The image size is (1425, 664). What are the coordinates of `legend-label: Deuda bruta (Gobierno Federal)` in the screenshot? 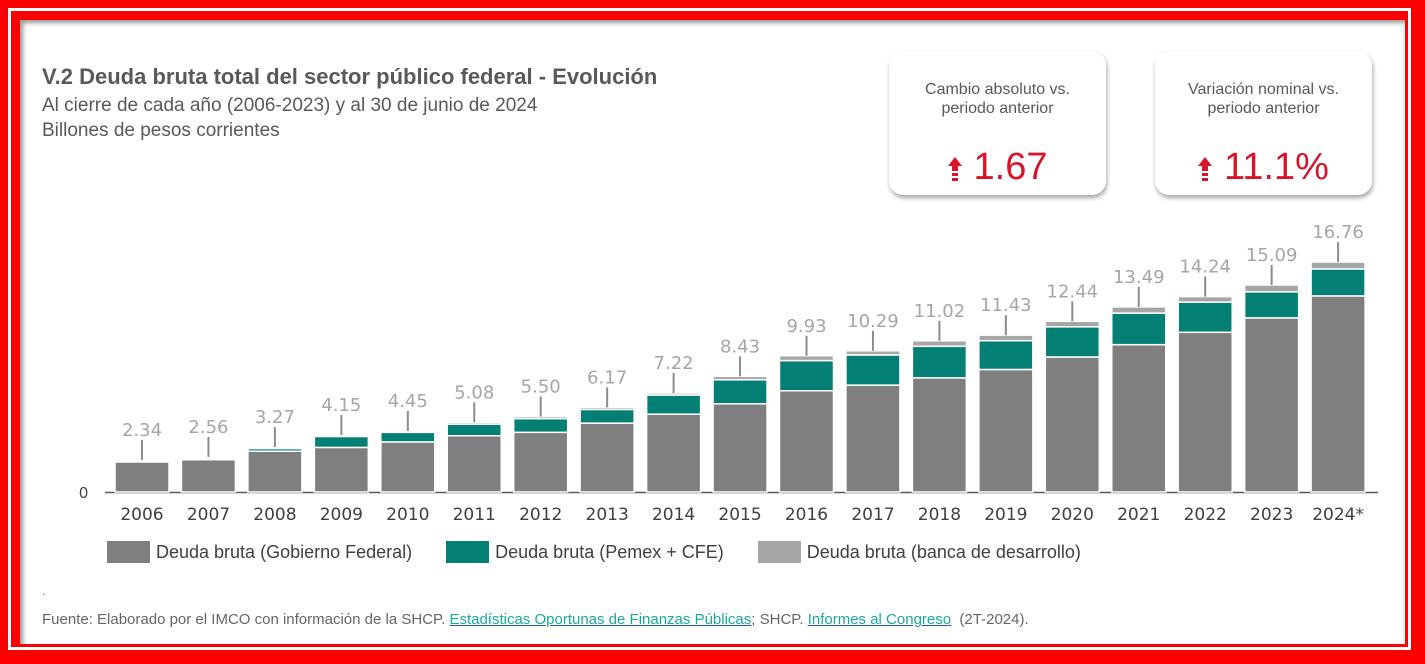 It's located at (284, 551).